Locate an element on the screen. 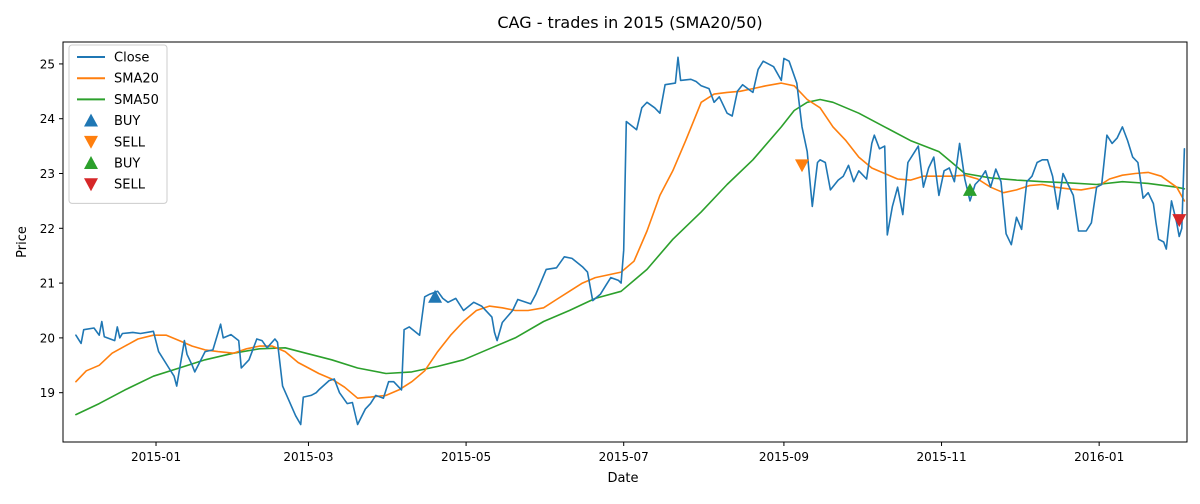 This screenshot has width=1200, height=504. y-axis: 19 20 21 22 23 24 25 is located at coordinates (51, 228).